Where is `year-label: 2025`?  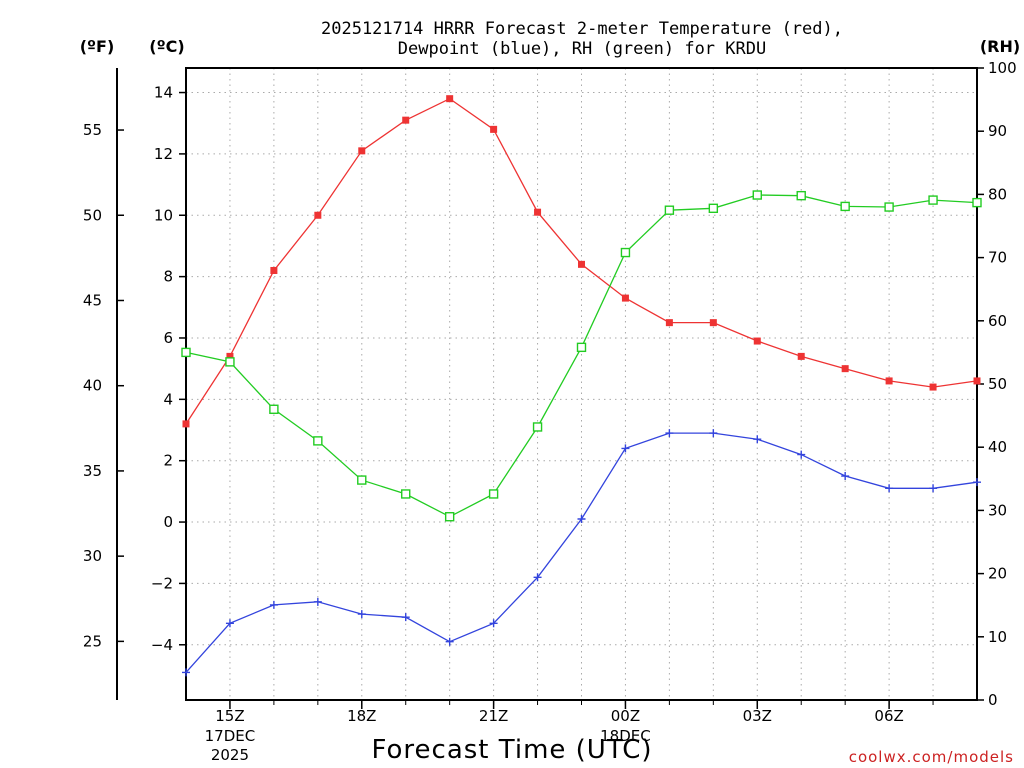 year-label: 2025 is located at coordinates (230, 755).